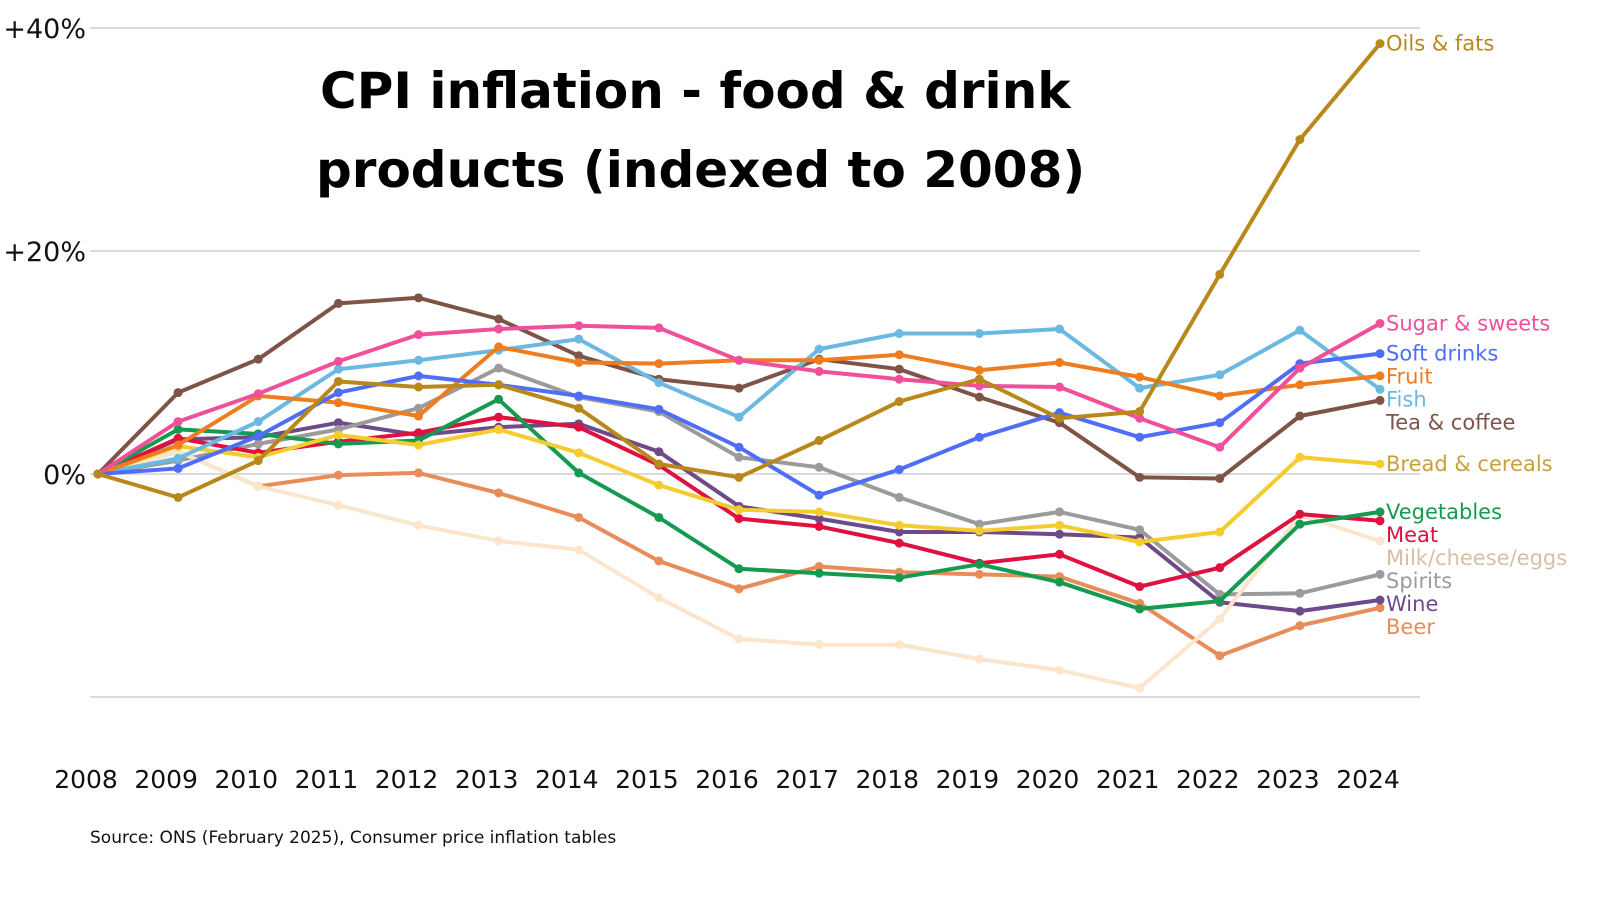  Describe the element at coordinates (696, 91) in the screenshot. I see `chart-title-line-1: CPI inflation - food & drink` at that location.